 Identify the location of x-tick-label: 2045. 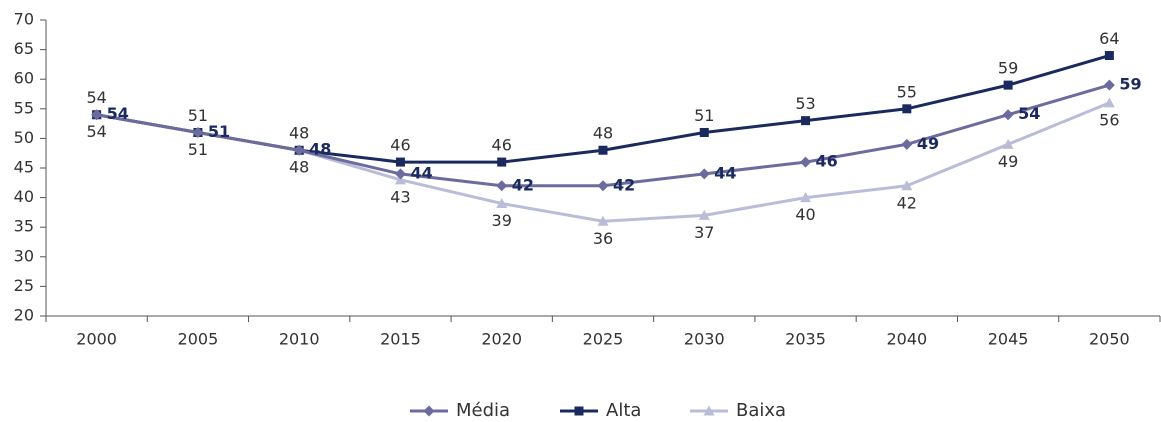
(1008, 339).